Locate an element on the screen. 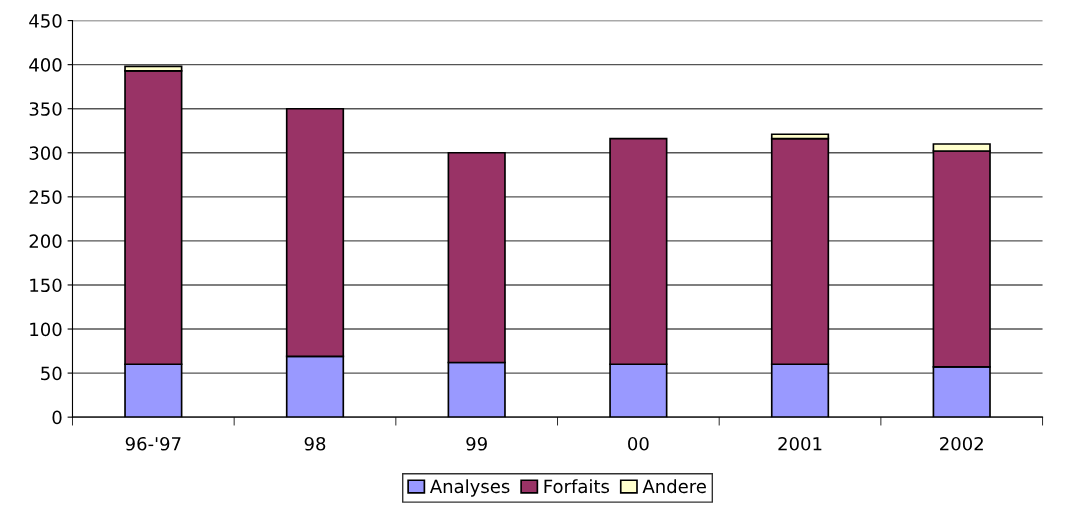  y-tick-label: 300 is located at coordinates (45, 153).